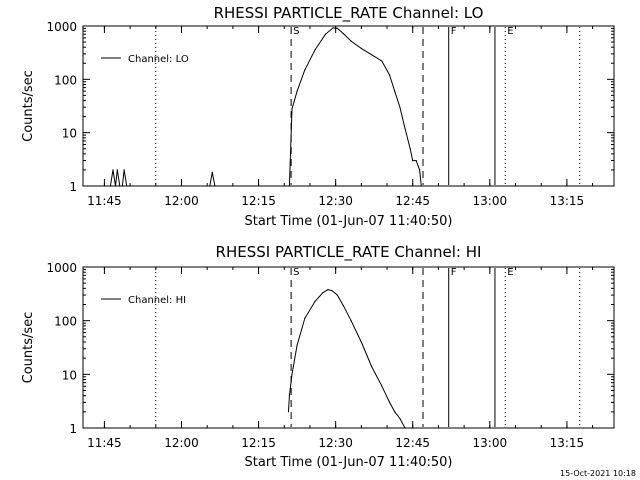 The width and height of the screenshot is (640, 480). What do you see at coordinates (157, 300) in the screenshot?
I see `legend-entry: Channel: HI` at bounding box center [157, 300].